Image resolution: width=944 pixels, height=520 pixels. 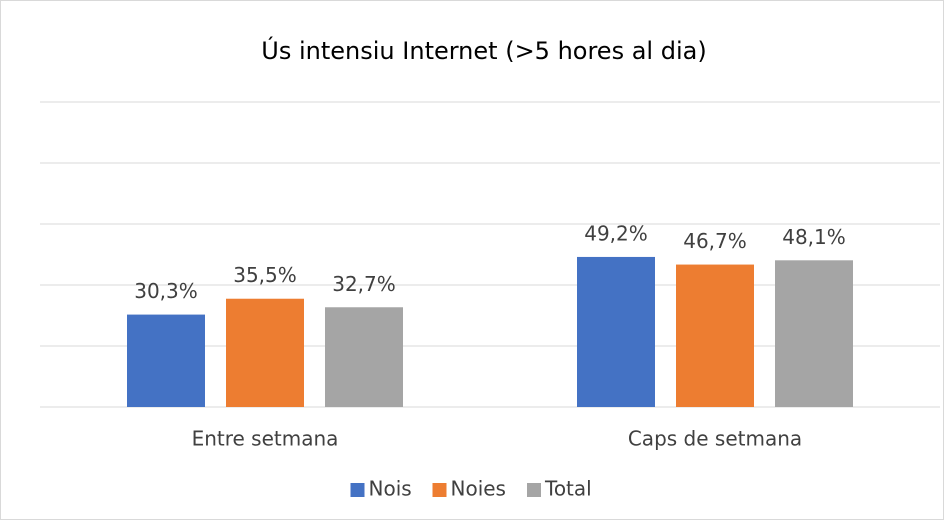 What do you see at coordinates (265, 275) in the screenshot?
I see `data-label: 35,5%` at bounding box center [265, 275].